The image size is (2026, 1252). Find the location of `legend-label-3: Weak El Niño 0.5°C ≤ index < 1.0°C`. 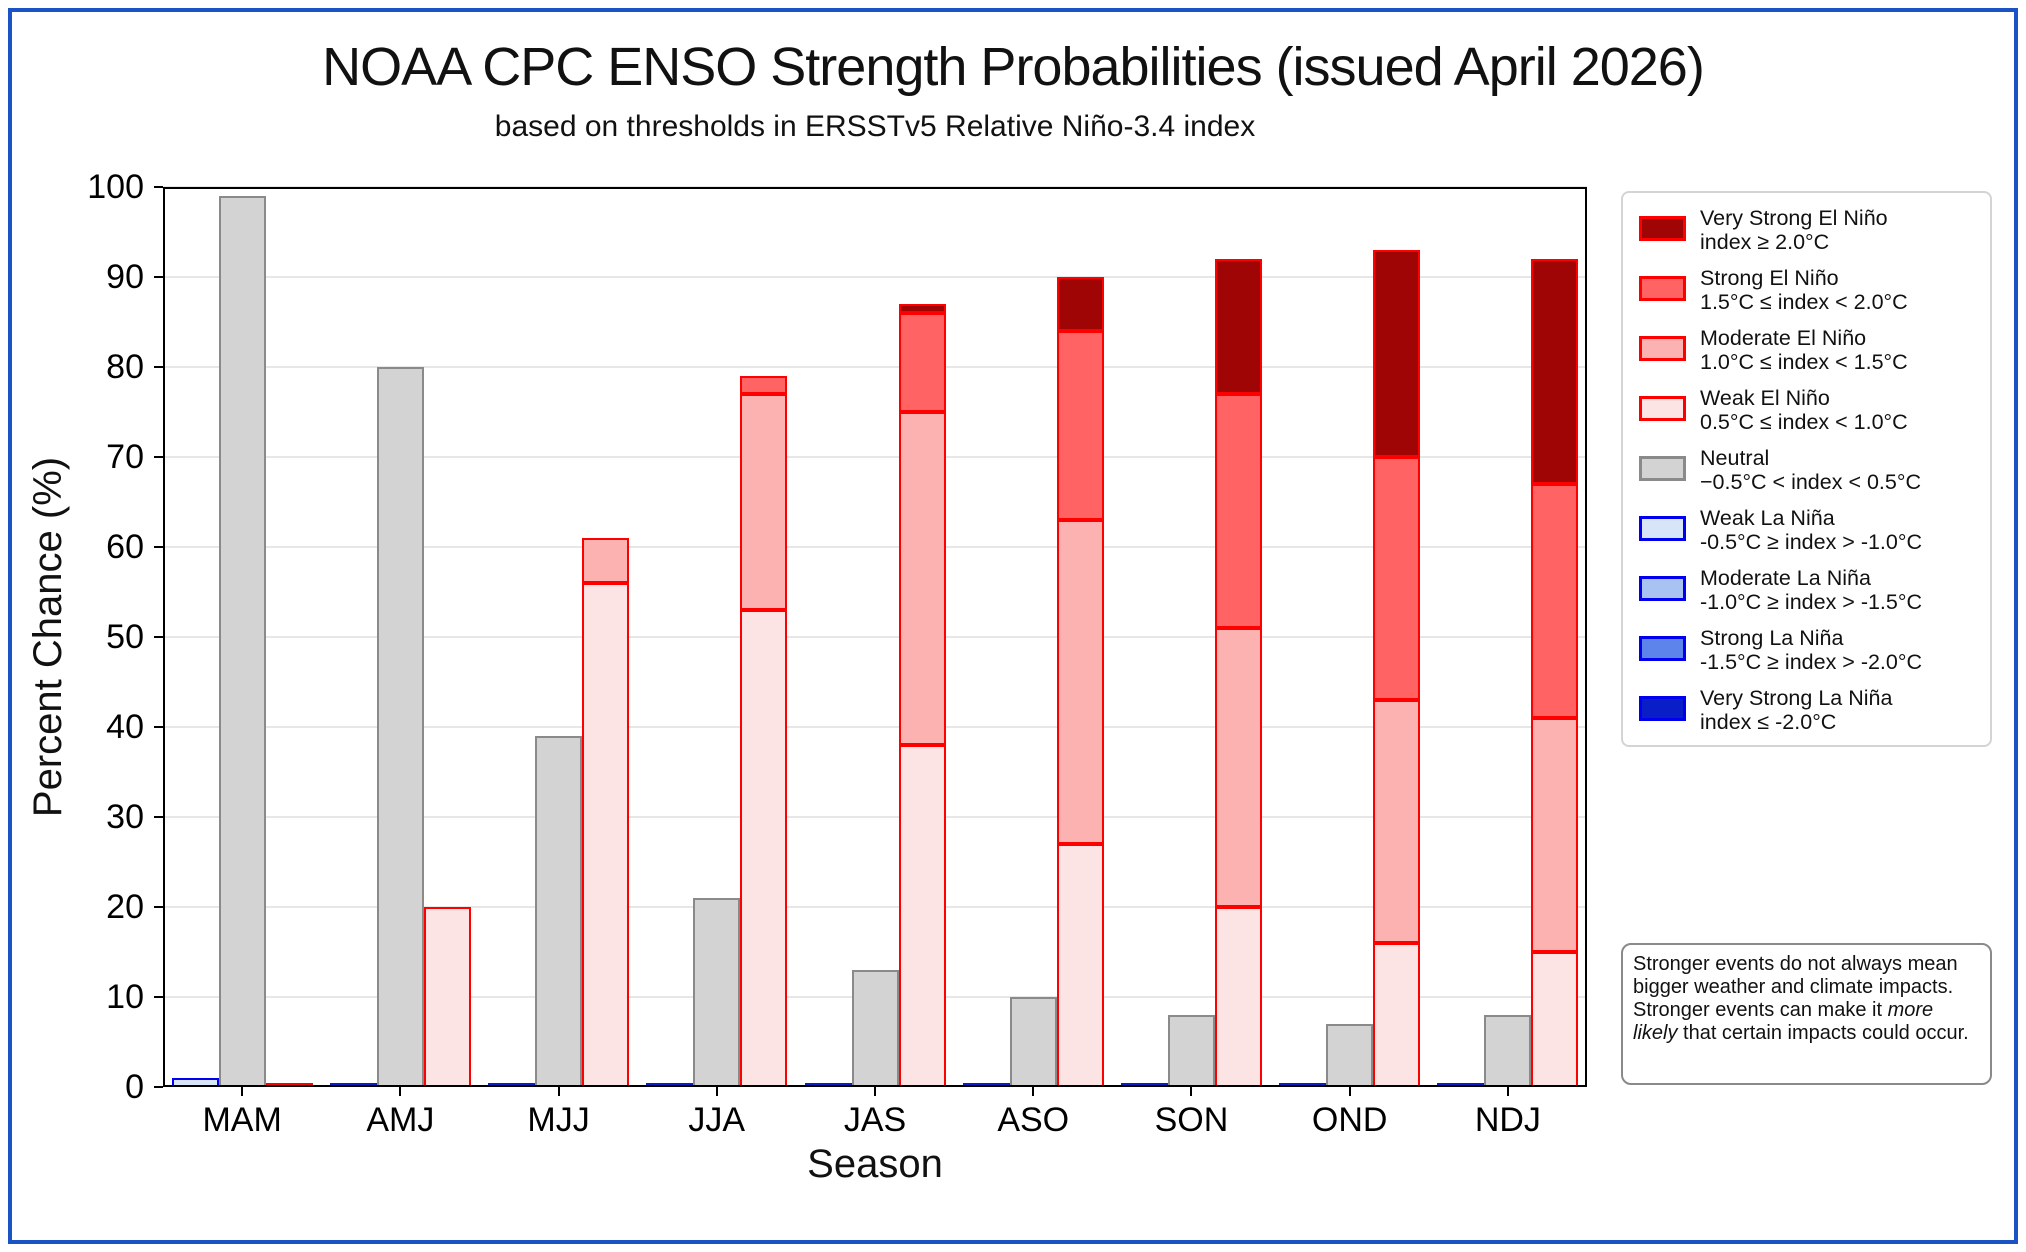

legend-label-3: Weak El Niño 0.5°C ≤ index < 1.0°C is located at coordinates (1804, 410).